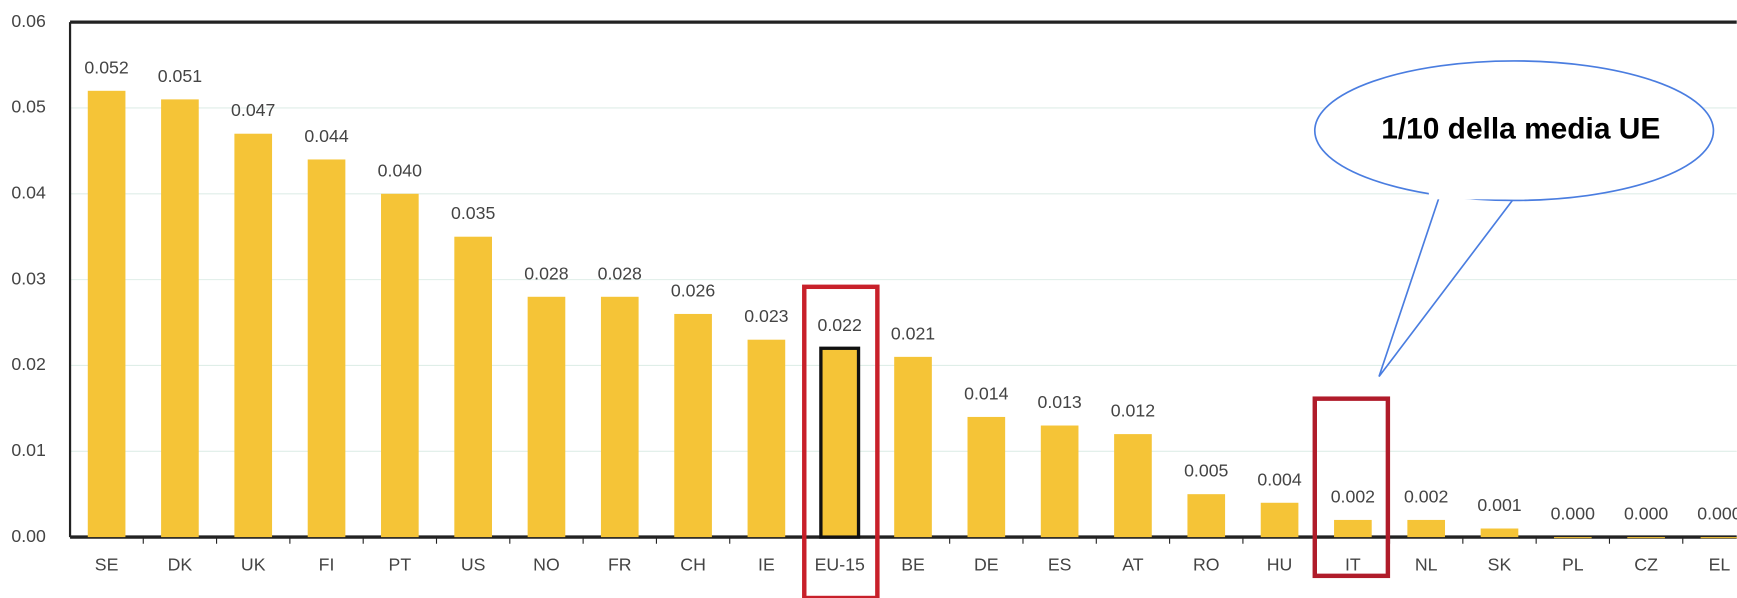 The image size is (1737, 598). Describe the element at coordinates (986, 393) in the screenshot. I see `value-label: 0.014` at that location.